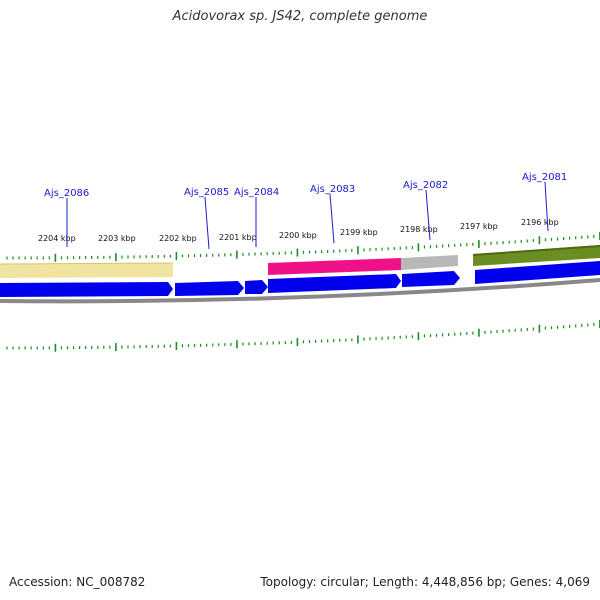 This screenshot has height=600, width=600. What do you see at coordinates (334, 266) in the screenshot?
I see `feature-pink-segment` at bounding box center [334, 266].